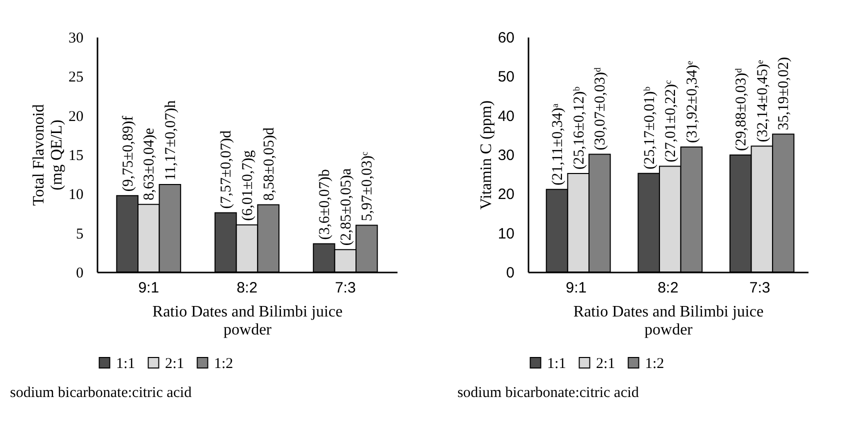 This screenshot has height=436, width=841. I want to click on data-label: (3,6±0,07)b, so click(325, 204).